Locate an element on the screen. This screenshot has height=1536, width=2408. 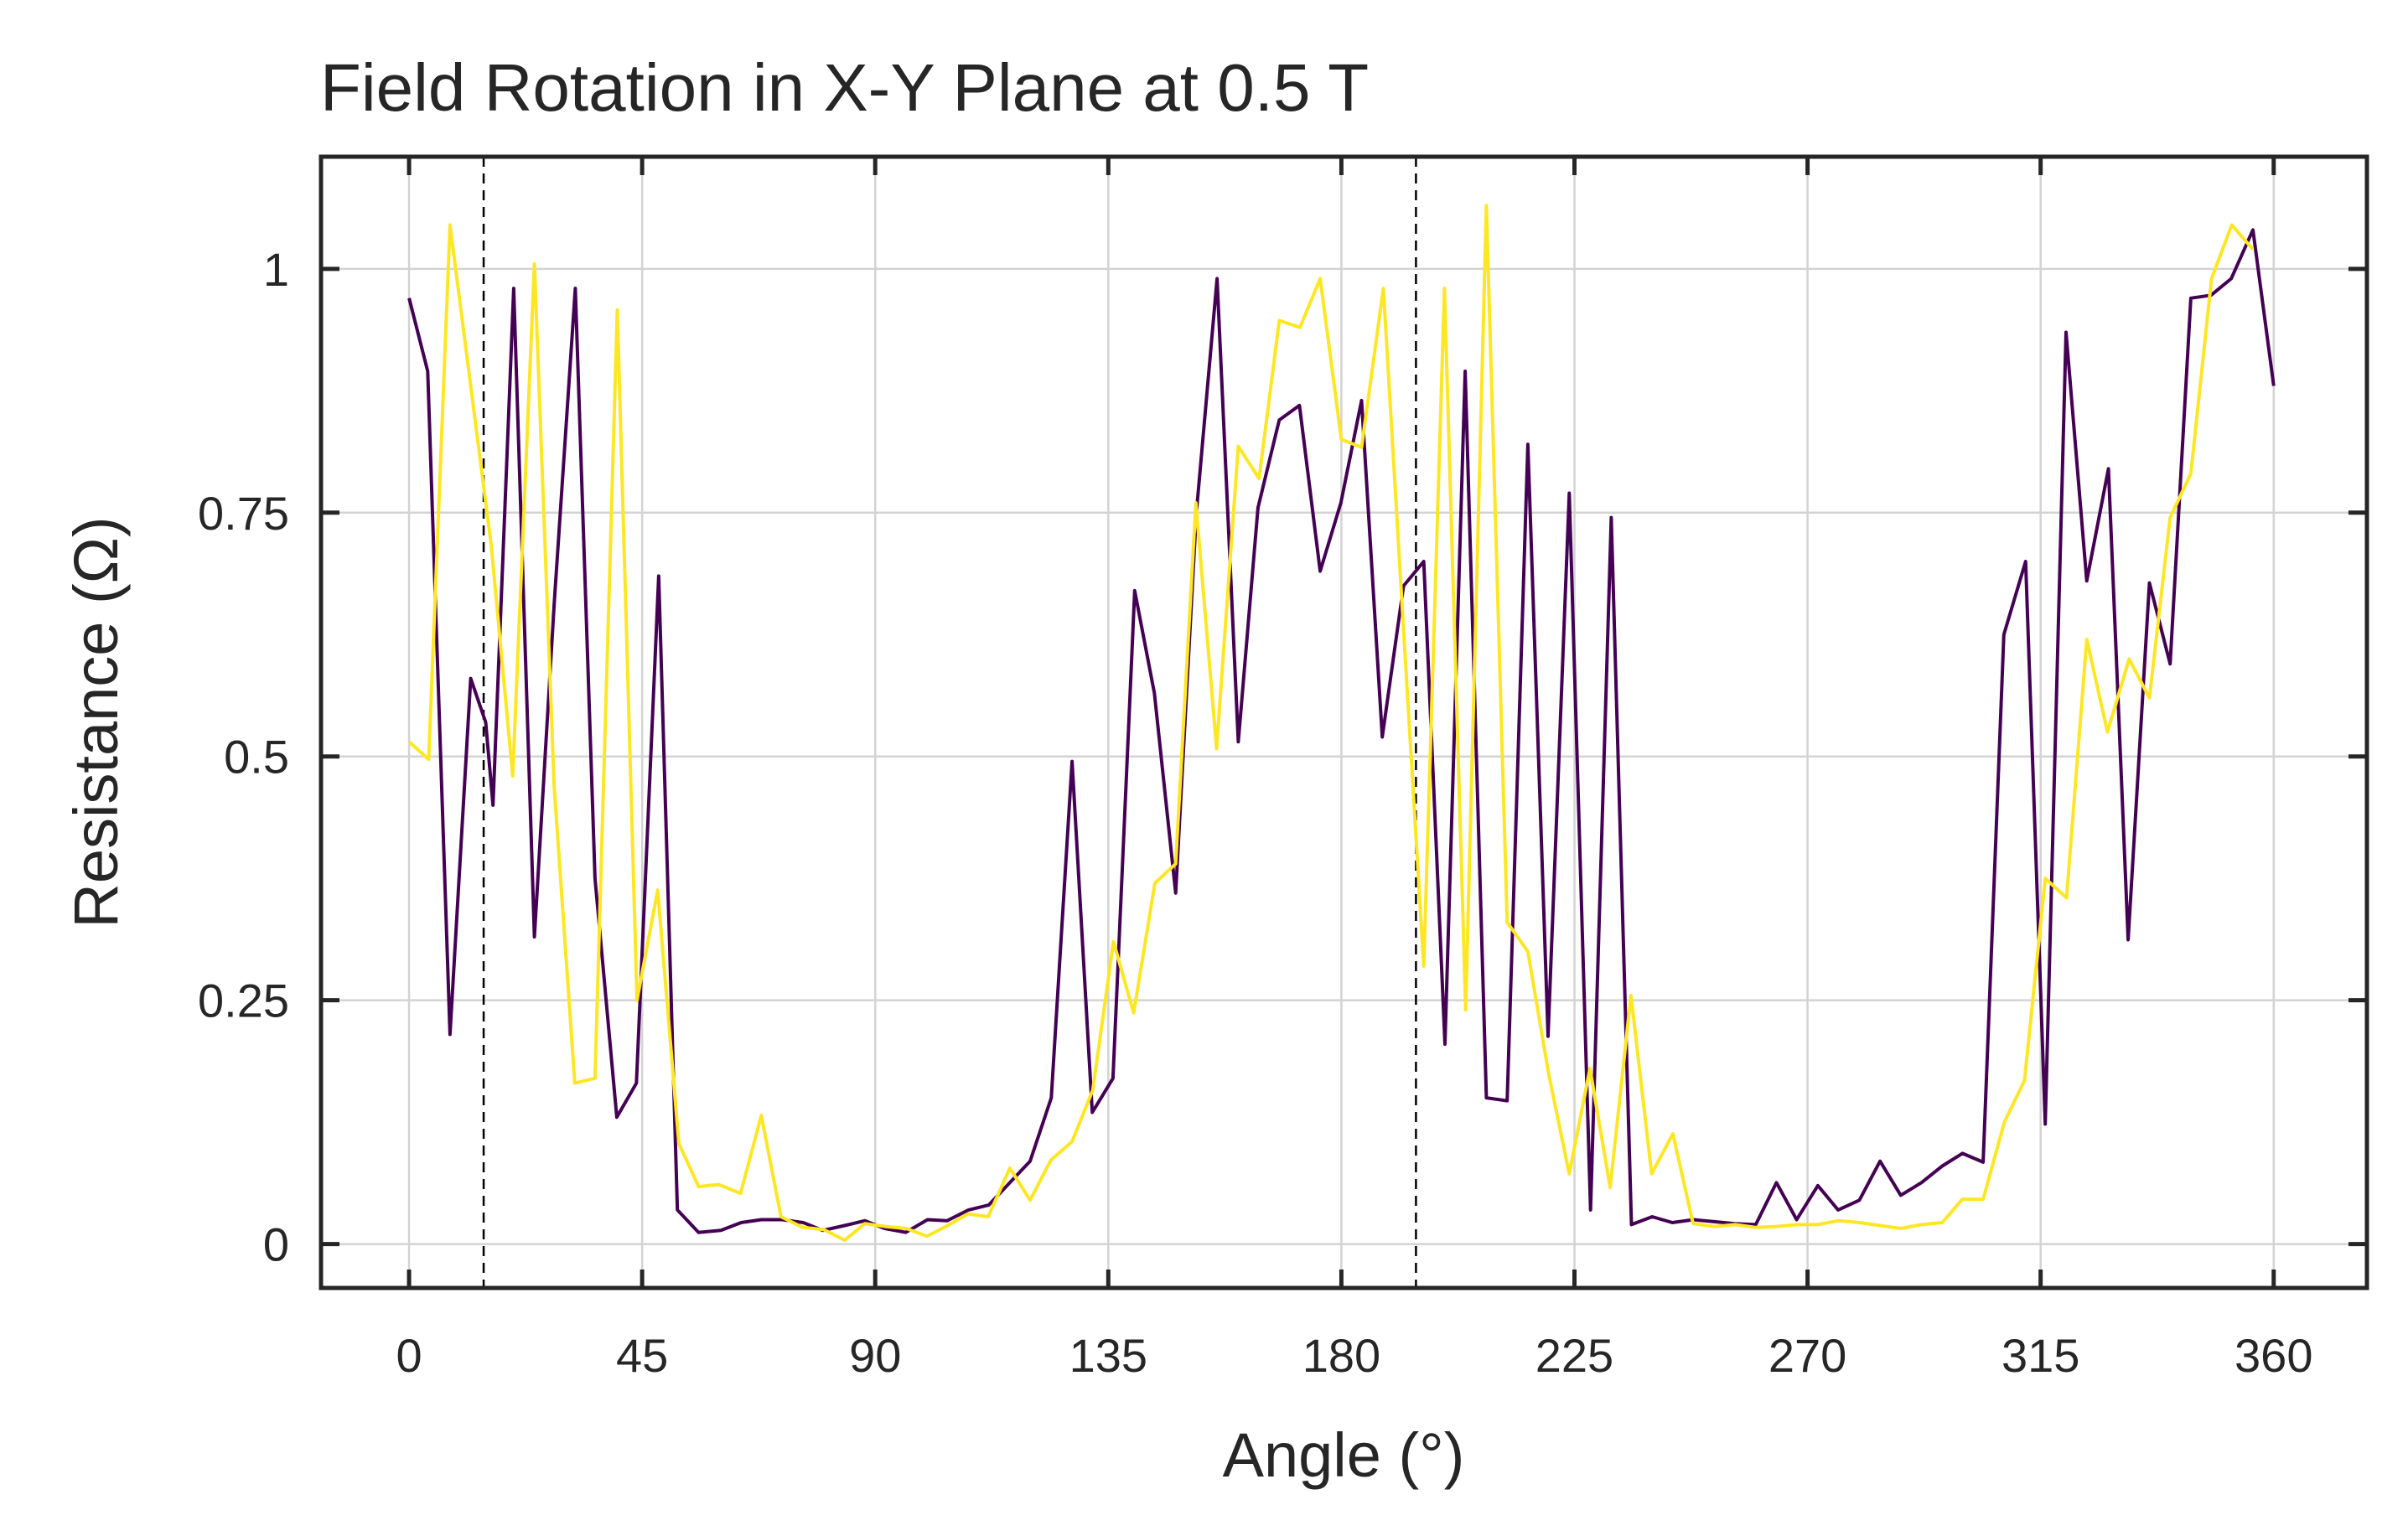
x-tick-label: 270 is located at coordinates (1807, 1355).